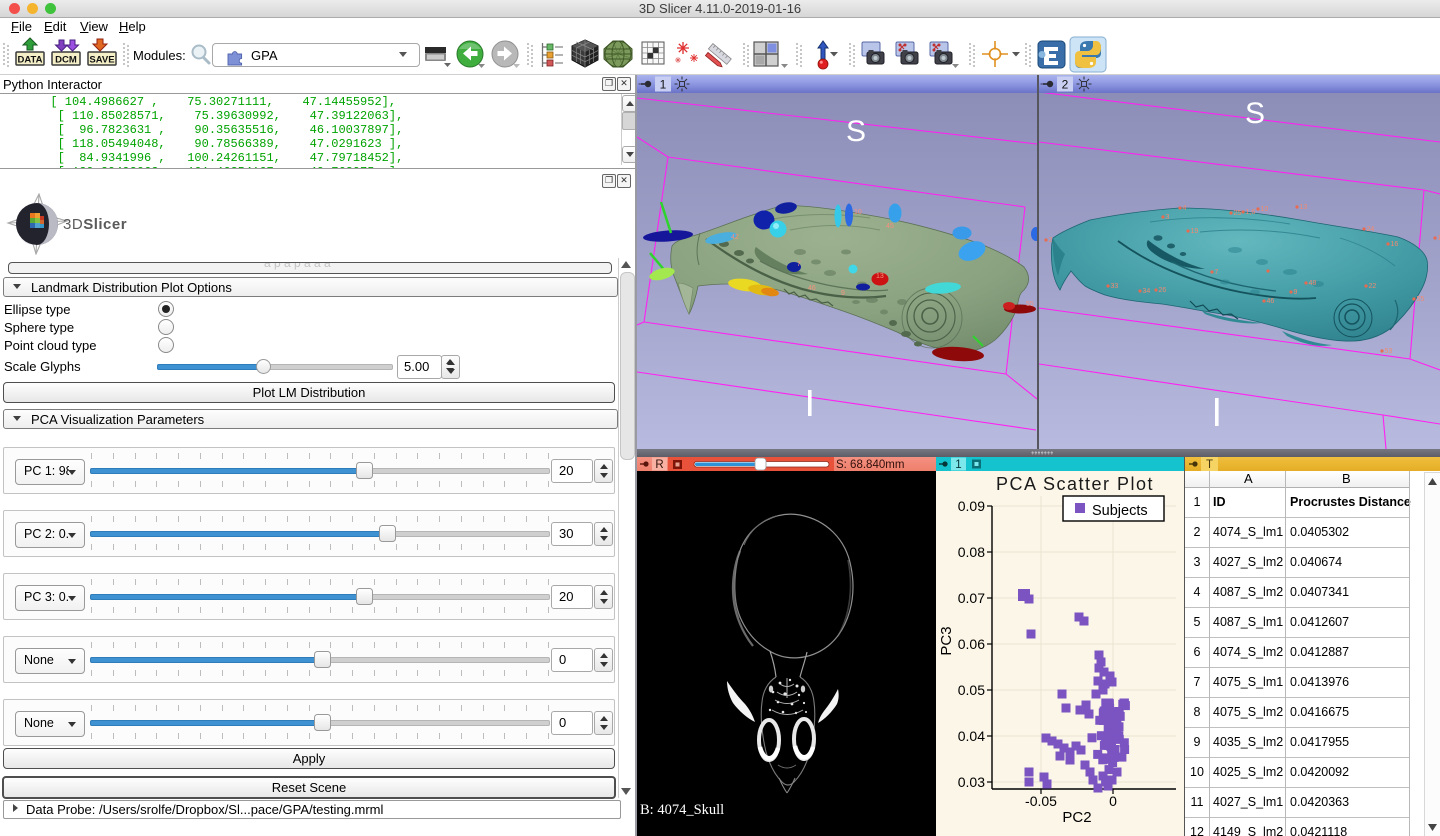 This screenshot has width=1440, height=836. I want to click on svg-text: 0, so click(1113, 801).